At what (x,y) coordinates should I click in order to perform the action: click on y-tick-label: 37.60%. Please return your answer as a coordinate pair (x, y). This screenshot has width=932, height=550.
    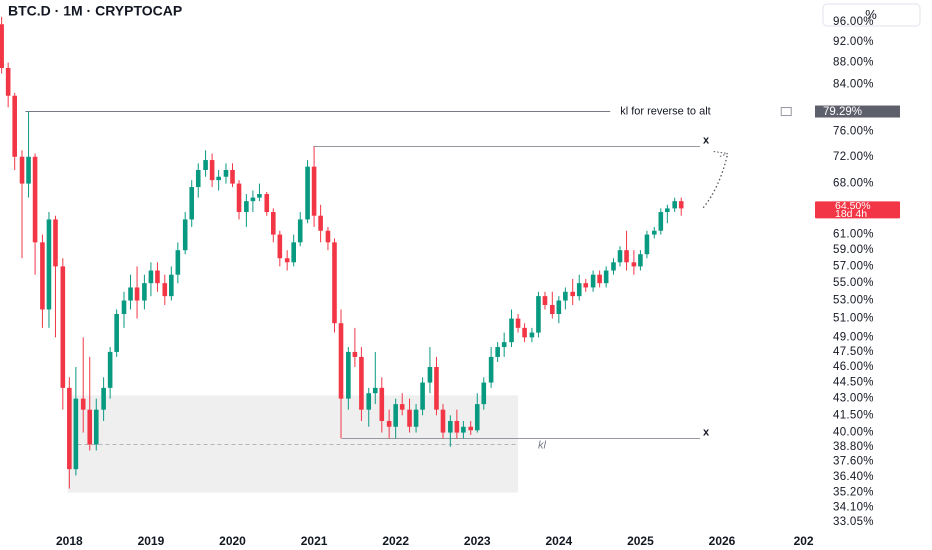
    Looking at the image, I should click on (853, 462).